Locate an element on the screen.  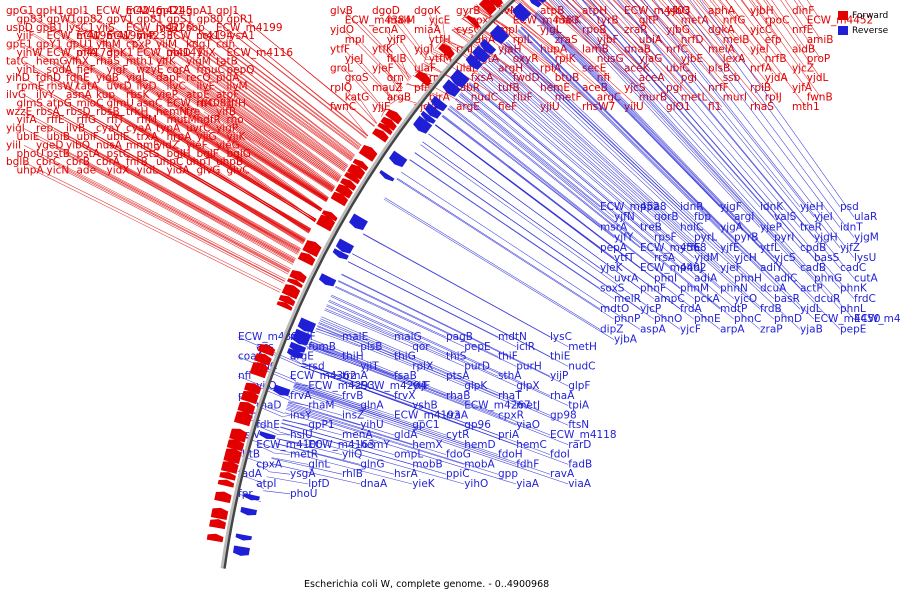
reverse-gene-label: fdoI is located at coordinates (560, 455).